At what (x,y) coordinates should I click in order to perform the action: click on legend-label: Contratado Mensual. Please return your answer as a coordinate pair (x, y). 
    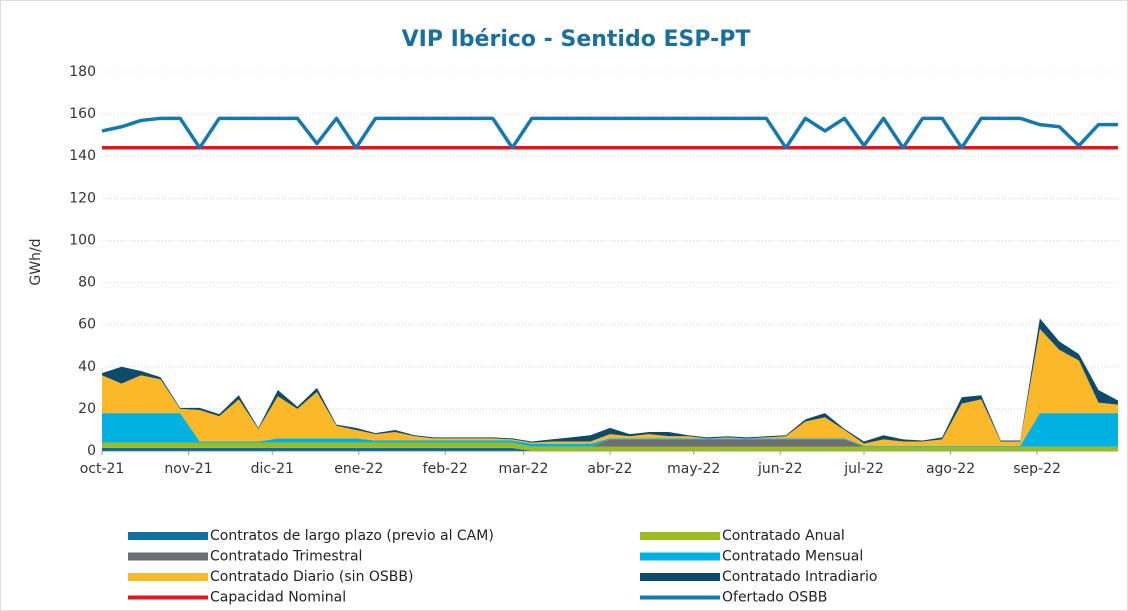
    Looking at the image, I should click on (792, 557).